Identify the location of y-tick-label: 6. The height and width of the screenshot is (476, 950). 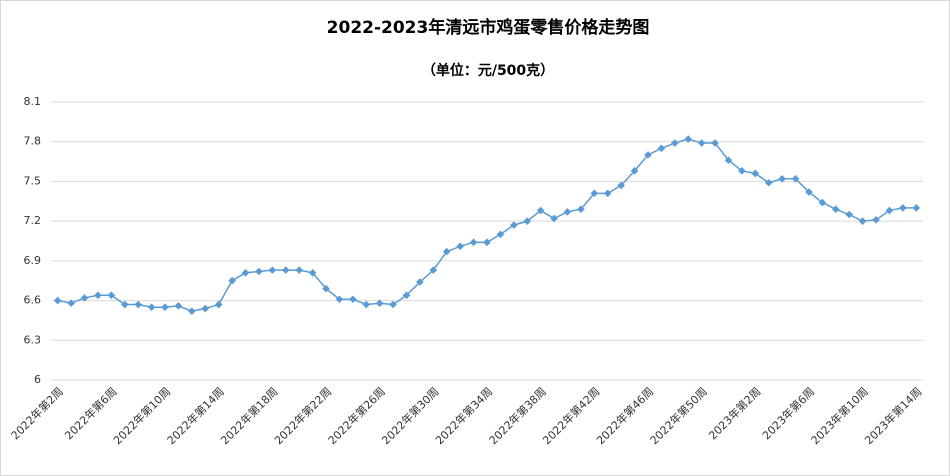
(37, 379).